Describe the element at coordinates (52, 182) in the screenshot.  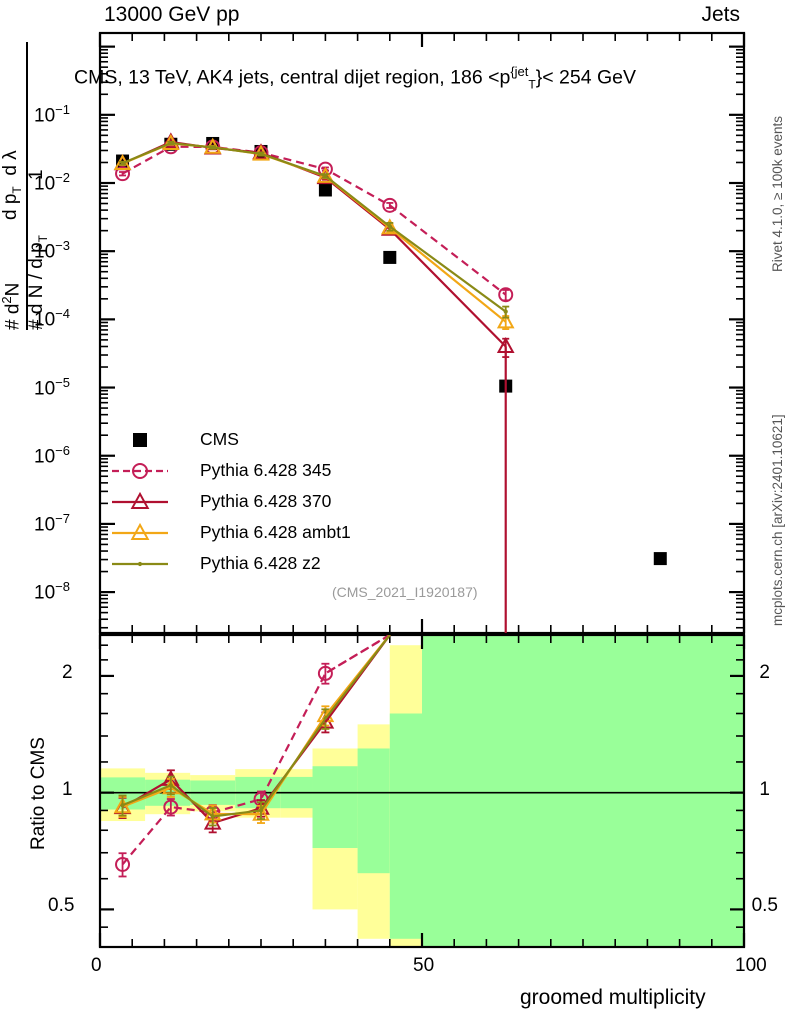
I see `y-tick-label: 10⁻²` at that location.